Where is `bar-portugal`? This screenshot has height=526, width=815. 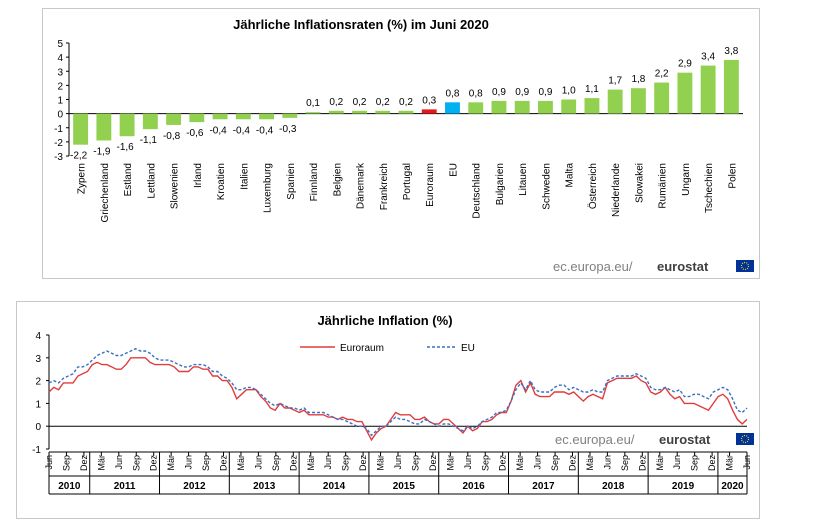 bar-portugal is located at coordinates (406, 112).